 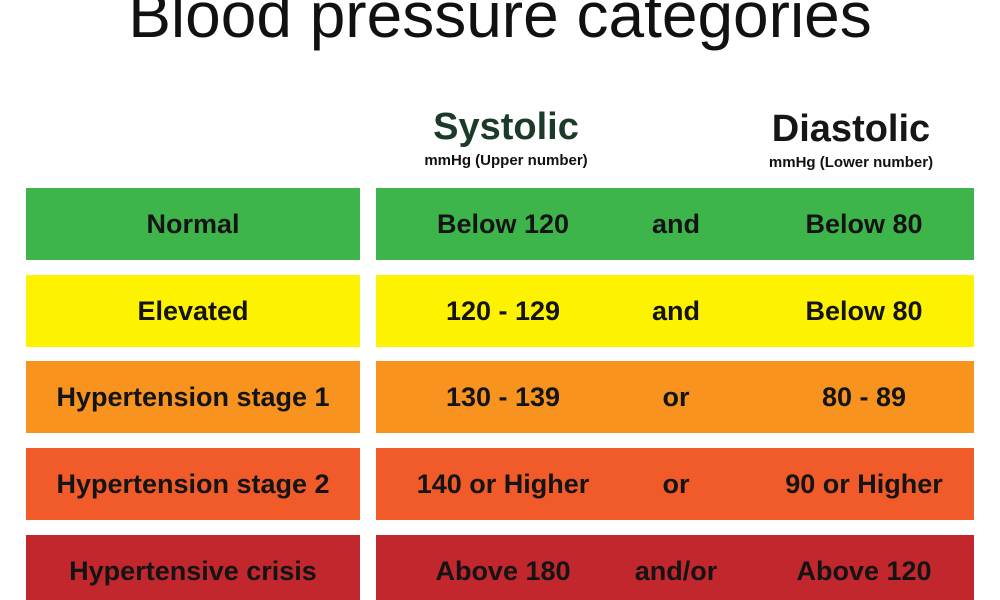 I want to click on diastolic-header-unit: mmHg (Lower number), so click(x=851, y=162).